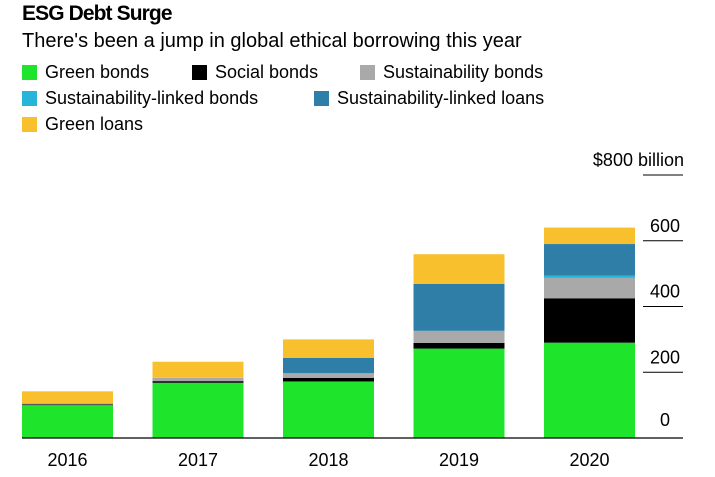 The height and width of the screenshot is (477, 715). I want to click on bar-sustainability-bonds-2019, so click(459, 336).